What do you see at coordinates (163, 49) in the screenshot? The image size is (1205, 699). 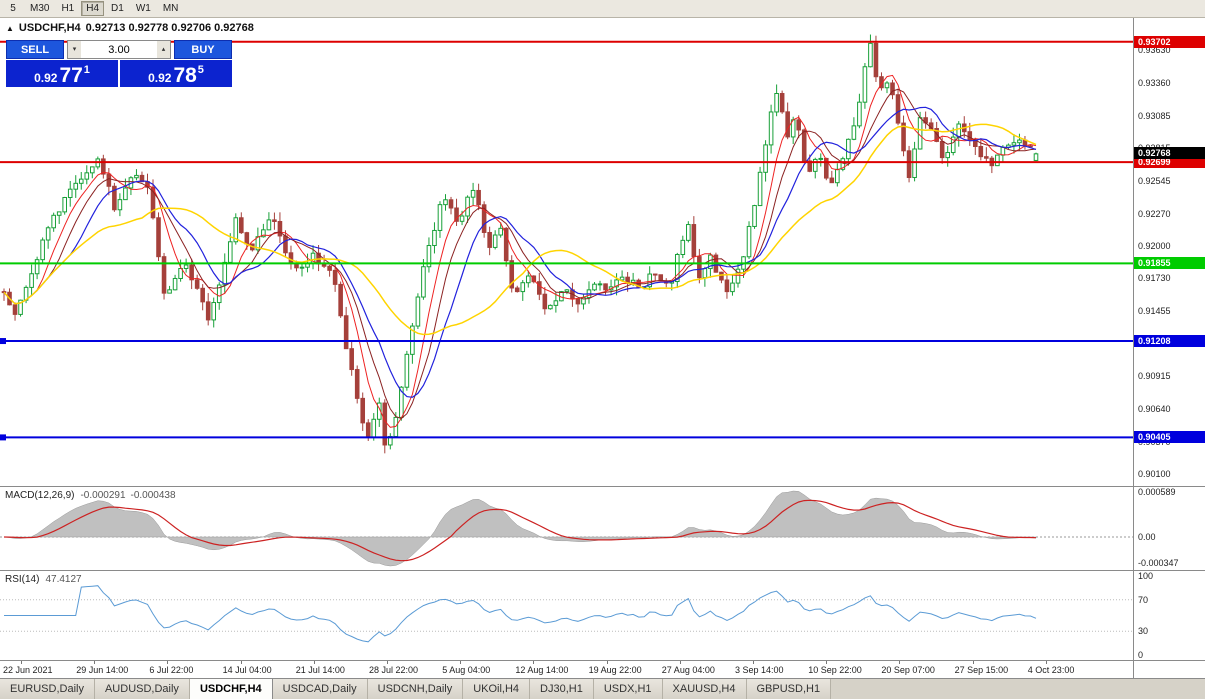 I see `lot-increase-button: ▴` at bounding box center [163, 49].